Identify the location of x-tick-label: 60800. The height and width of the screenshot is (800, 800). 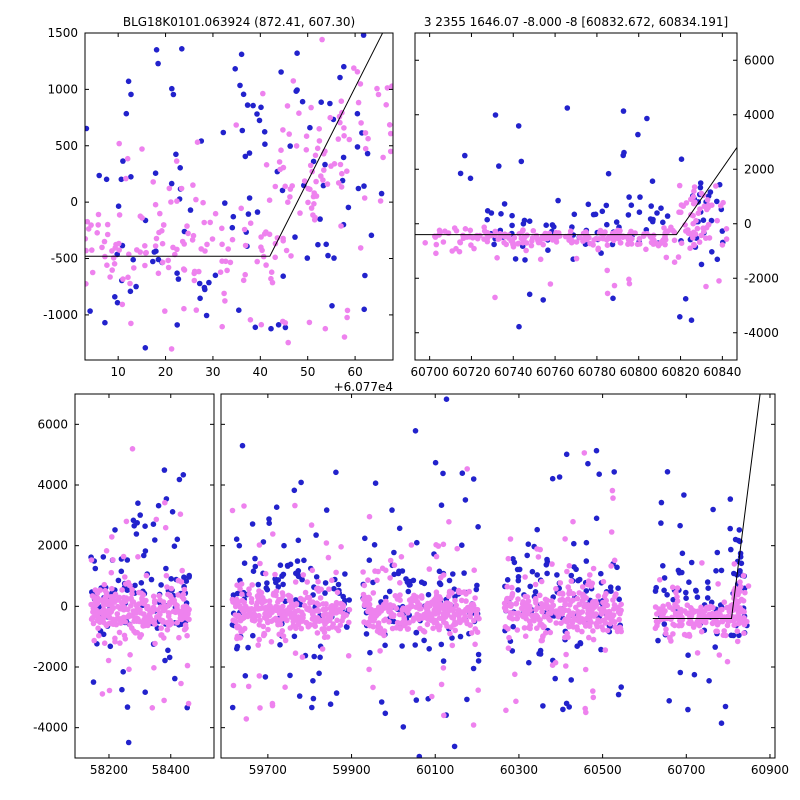
(639, 372).